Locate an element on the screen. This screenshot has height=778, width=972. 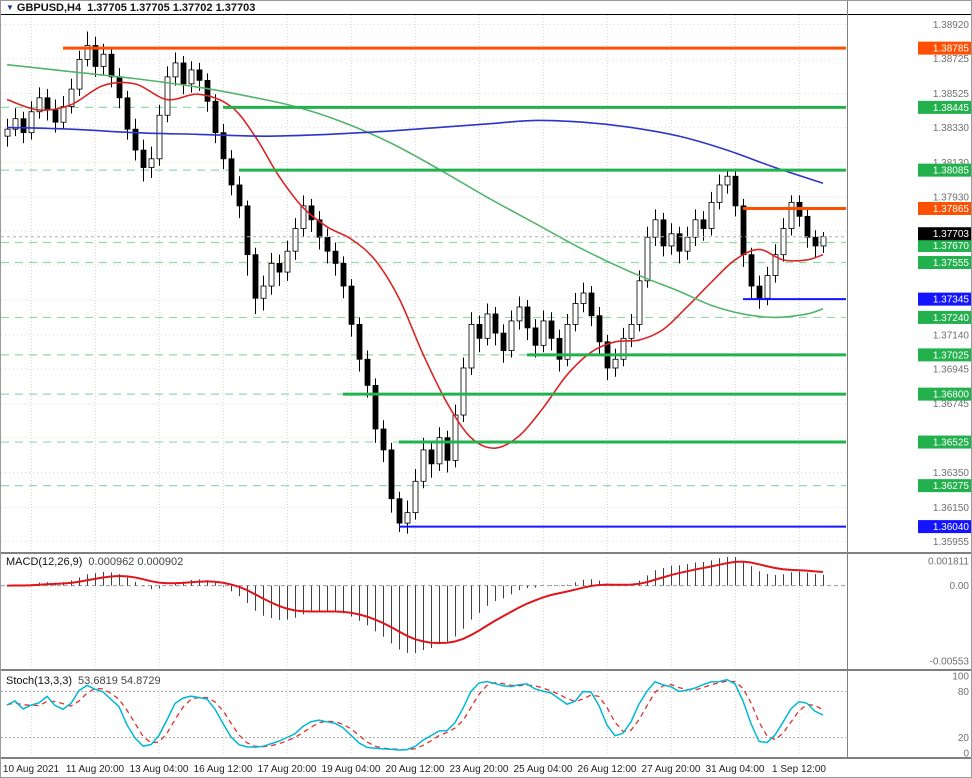
time-axis-label: 10 Aug 2021 is located at coordinates (31, 769).